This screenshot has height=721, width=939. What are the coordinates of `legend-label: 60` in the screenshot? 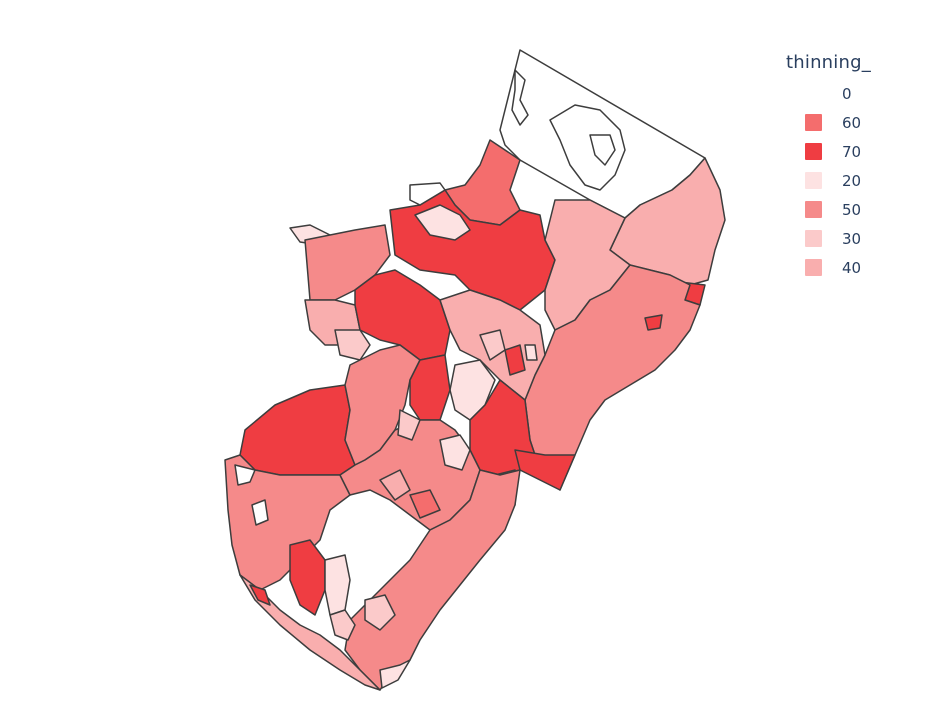 It's located at (852, 122).